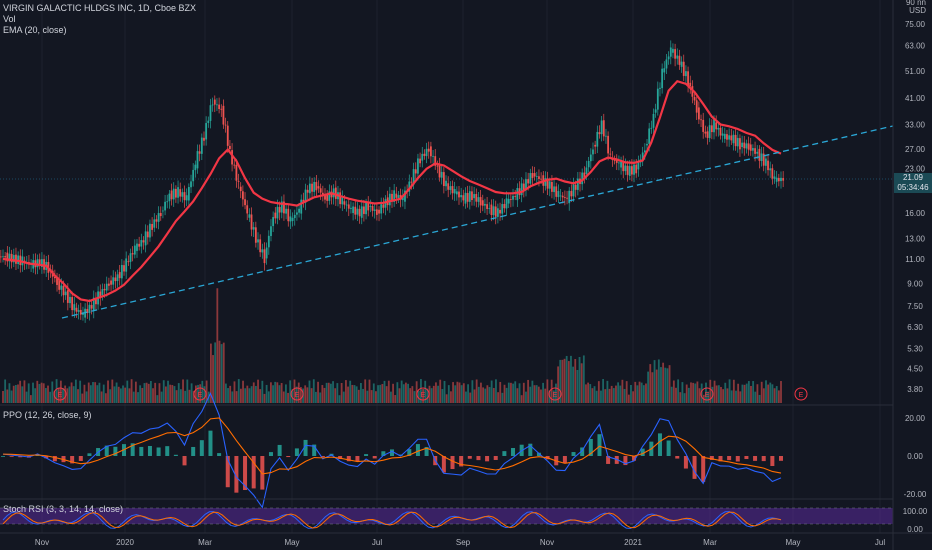 The width and height of the screenshot is (932, 550). What do you see at coordinates (915, 494) in the screenshot?
I see `ppo-tick-label: -20.00` at bounding box center [915, 494].